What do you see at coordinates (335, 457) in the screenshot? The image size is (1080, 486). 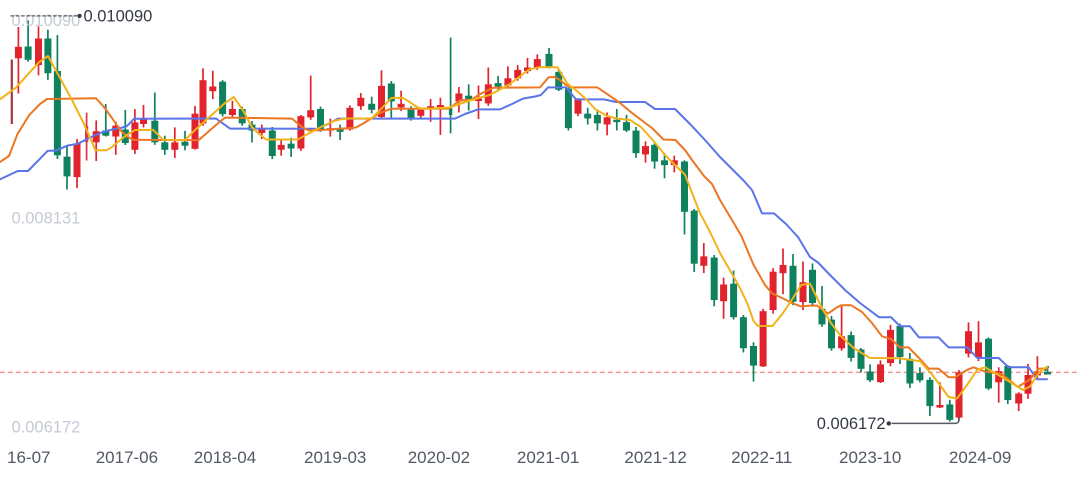 I see `svg-text: 2019-03` at bounding box center [335, 457].